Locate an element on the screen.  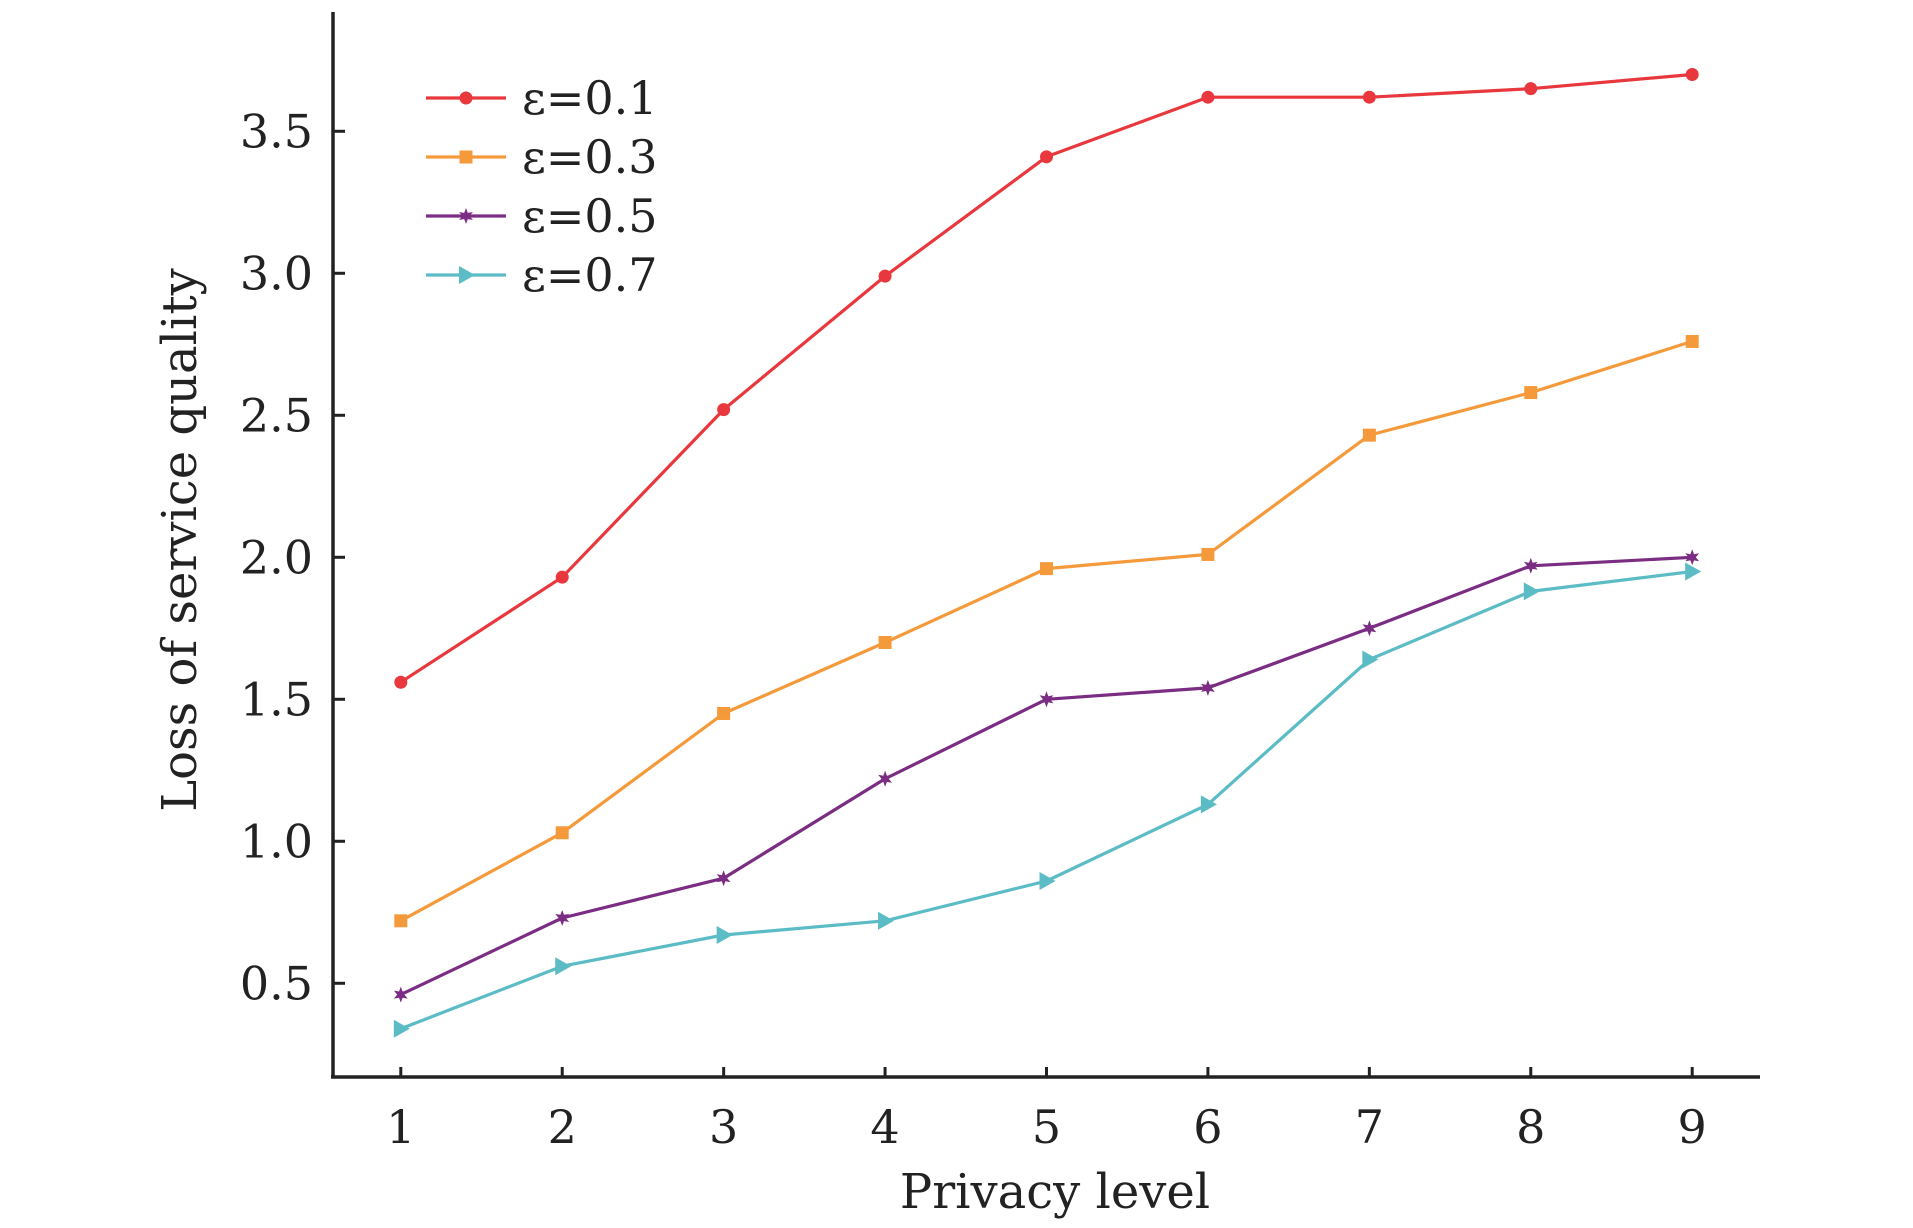
x-tick-label: 6 is located at coordinates (1207, 1127).